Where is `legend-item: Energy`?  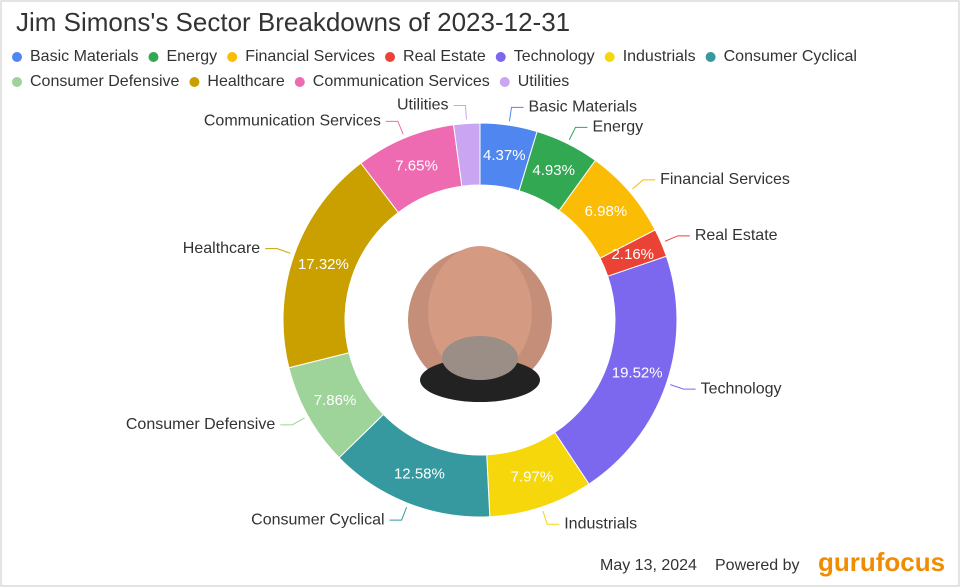 legend-item: Energy is located at coordinates (182, 56).